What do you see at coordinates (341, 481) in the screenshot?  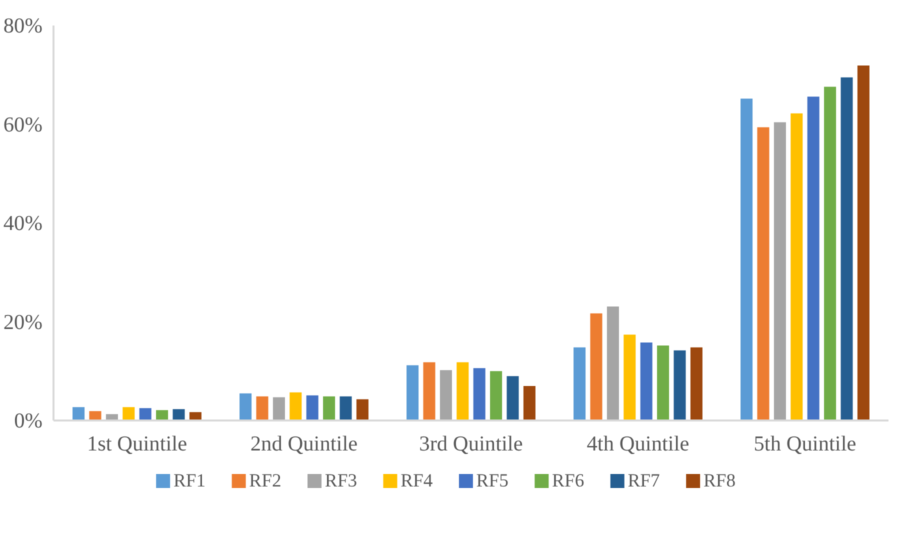 I see `legend-label: RF3` at bounding box center [341, 481].